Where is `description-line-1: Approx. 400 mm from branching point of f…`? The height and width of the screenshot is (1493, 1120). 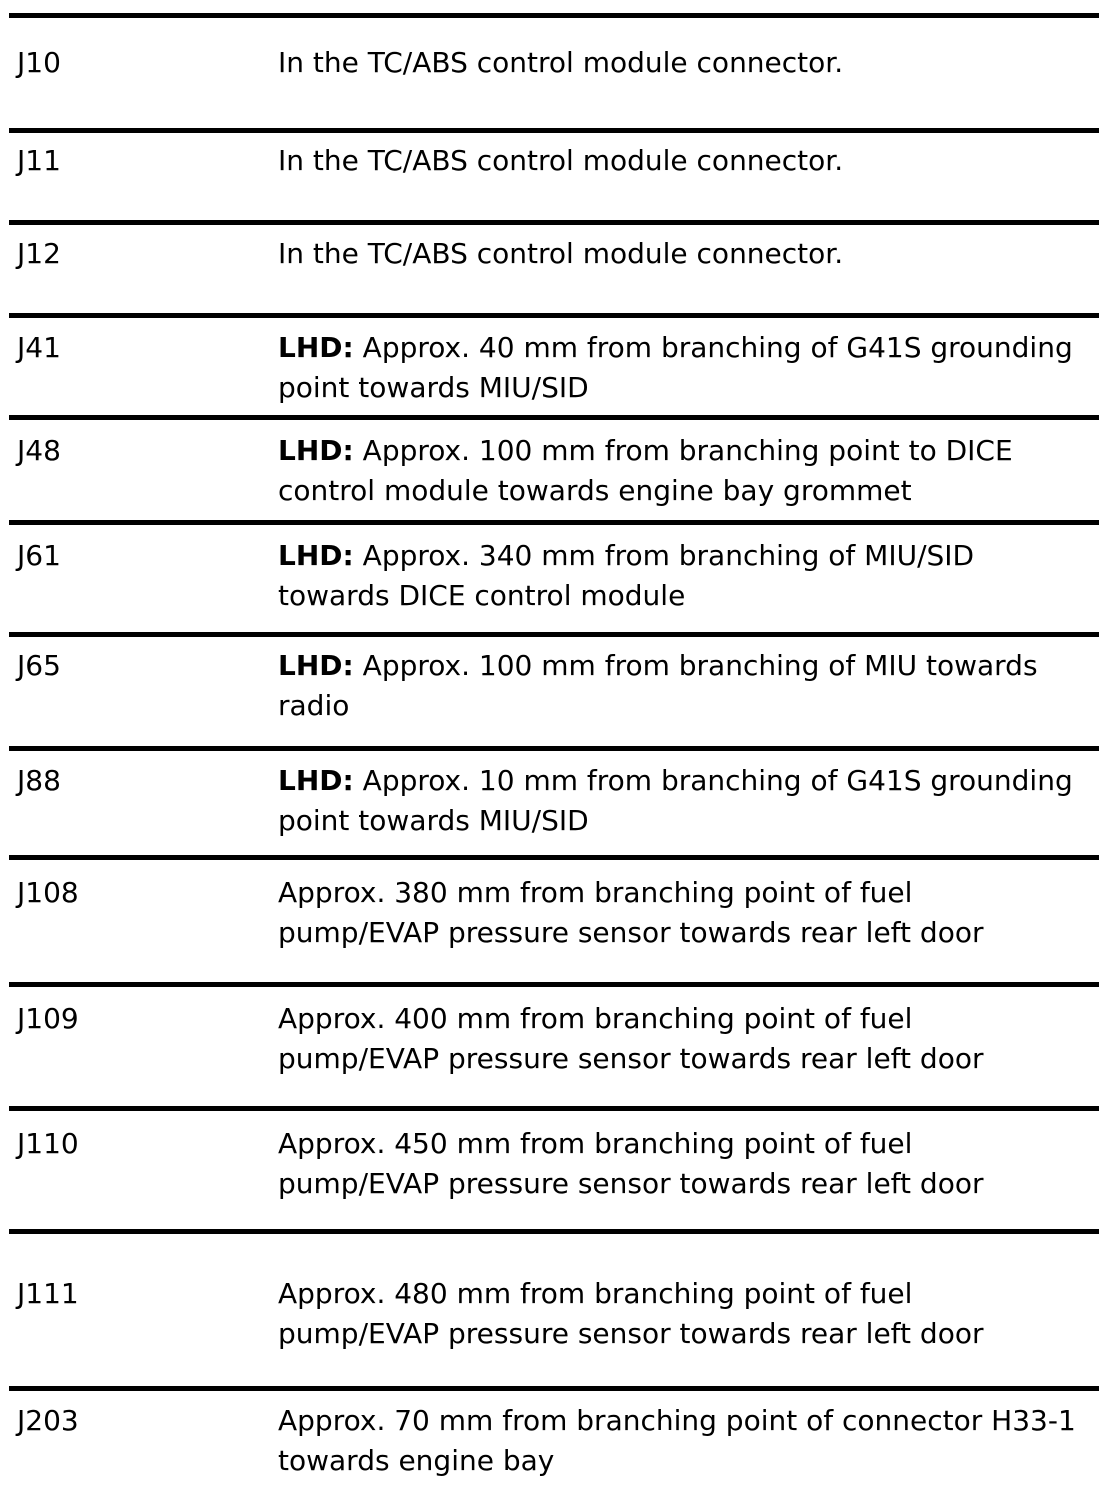 description-line-1: Approx. 400 mm from branching point of f… is located at coordinates (595, 1018).